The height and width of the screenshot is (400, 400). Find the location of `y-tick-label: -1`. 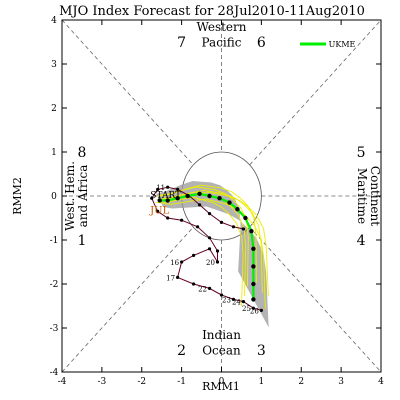

y-tick-label: -1 is located at coordinates (54, 241).